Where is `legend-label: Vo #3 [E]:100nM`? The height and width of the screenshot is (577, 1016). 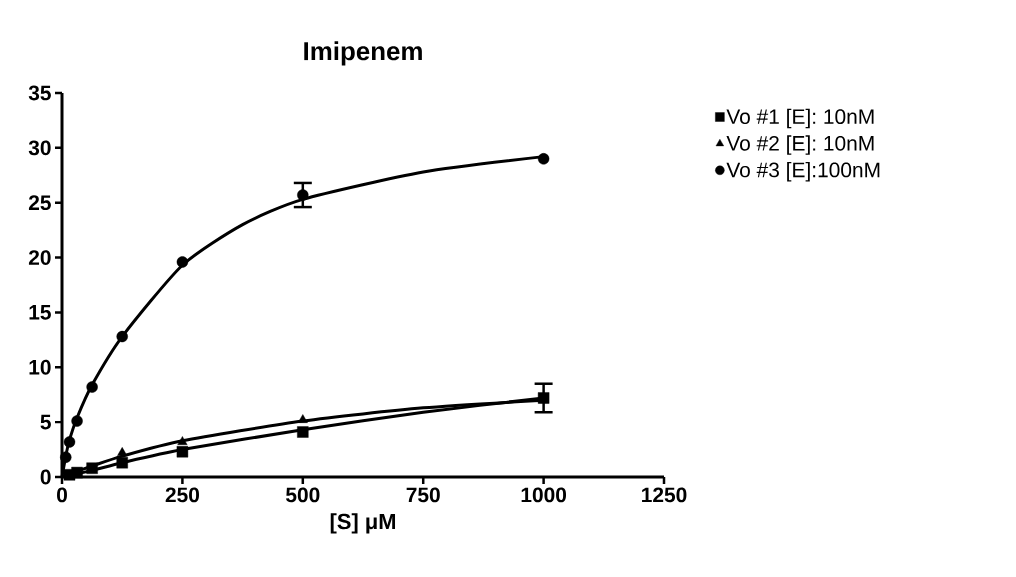
legend-label: Vo #3 [E]:100nM is located at coordinates (803, 171).